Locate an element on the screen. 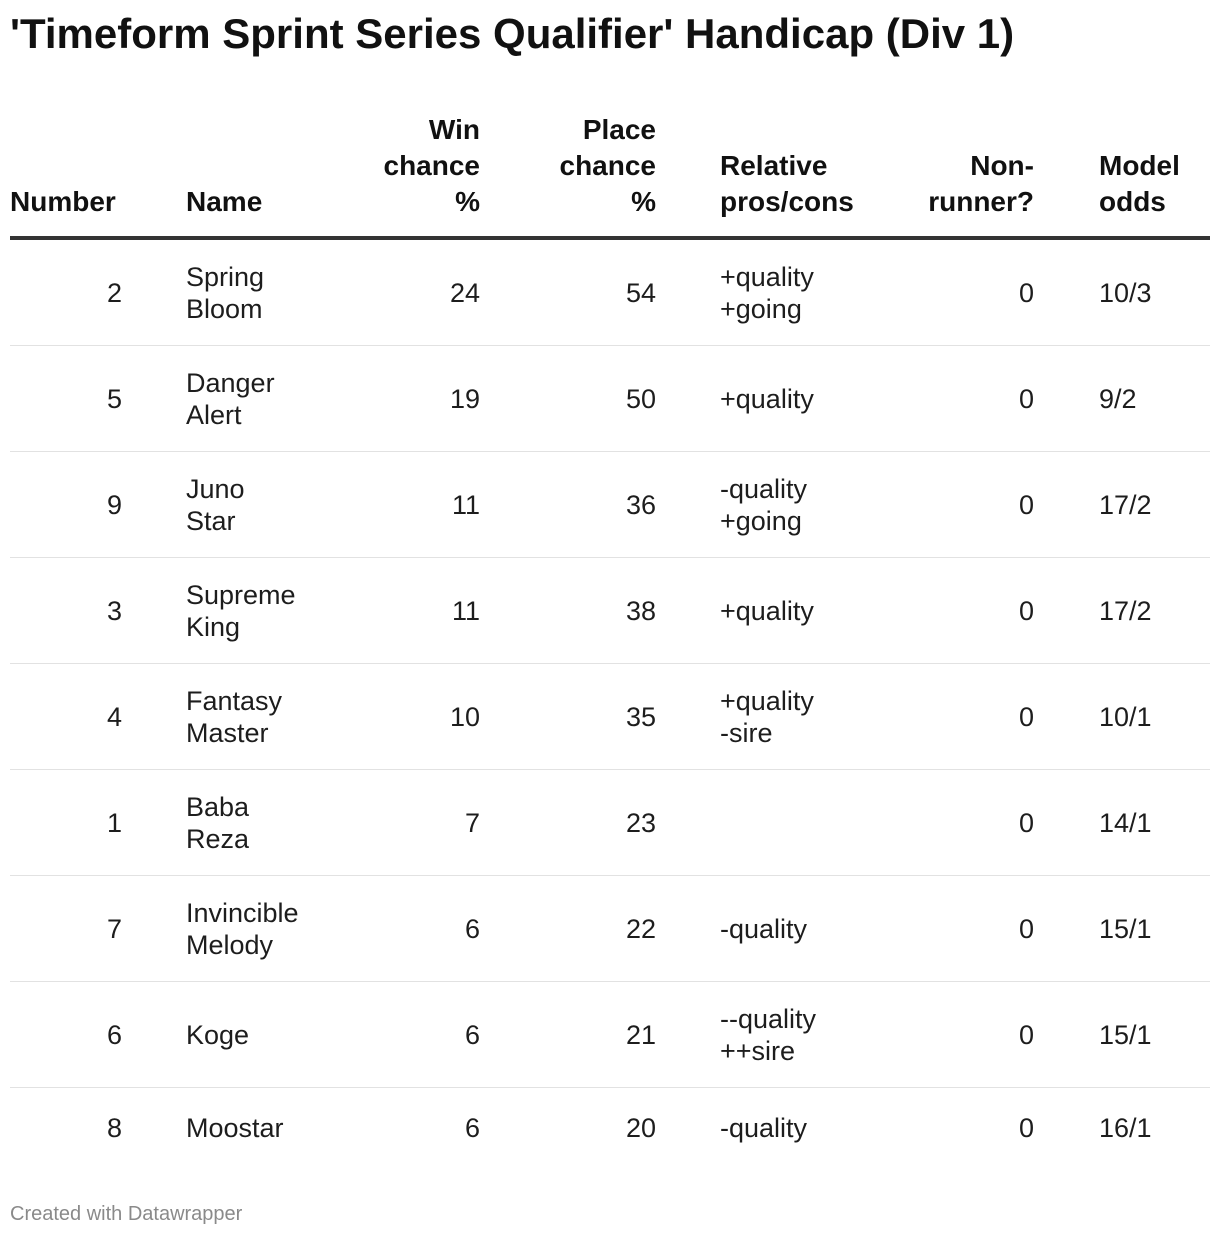  cell-pros-cons: +quality -sire is located at coordinates (805, 716).